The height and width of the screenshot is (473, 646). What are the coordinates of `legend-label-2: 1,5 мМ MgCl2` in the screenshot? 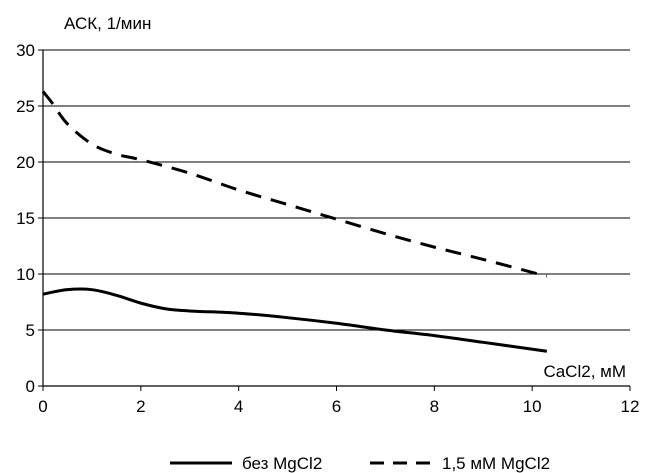 It's located at (496, 463).